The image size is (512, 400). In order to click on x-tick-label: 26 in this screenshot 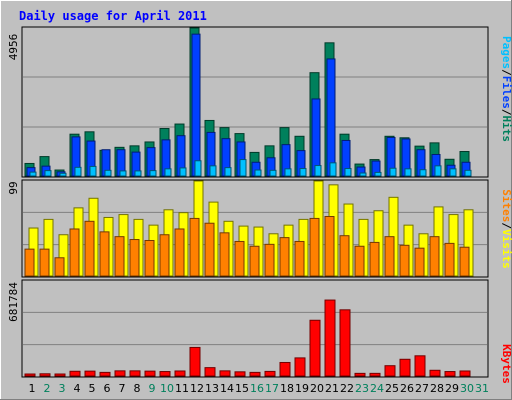, I will do `click(407, 388)`.